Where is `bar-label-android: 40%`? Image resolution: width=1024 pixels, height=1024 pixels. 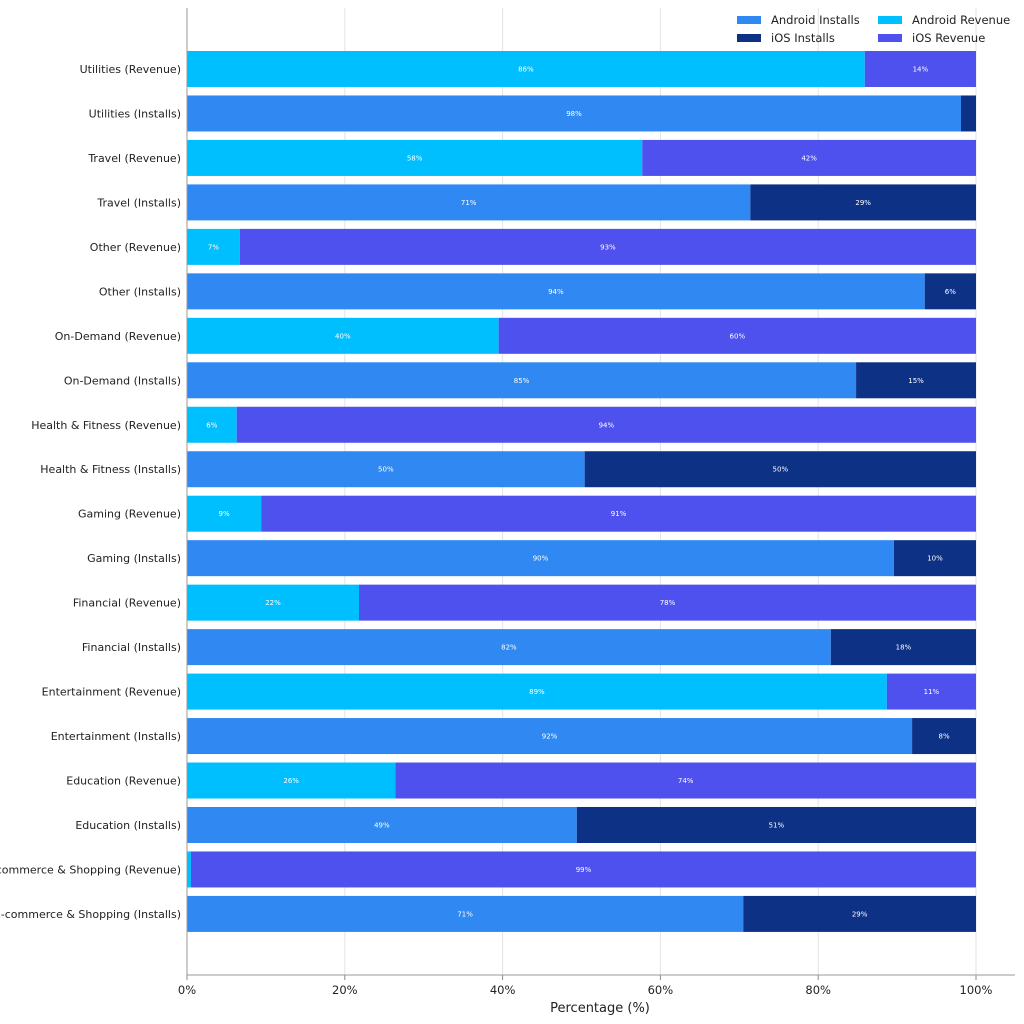
bar-label-android: 40% is located at coordinates (343, 336).